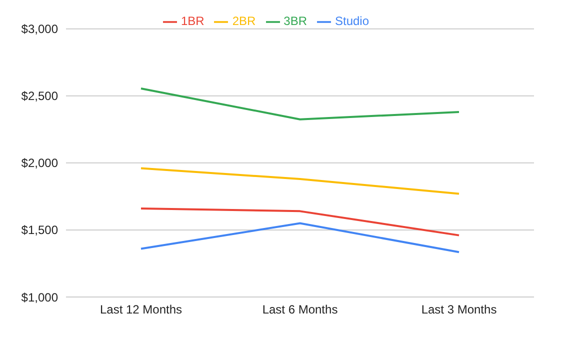 The width and height of the screenshot is (562, 340). I want to click on legend-label: 2BR, so click(244, 21).